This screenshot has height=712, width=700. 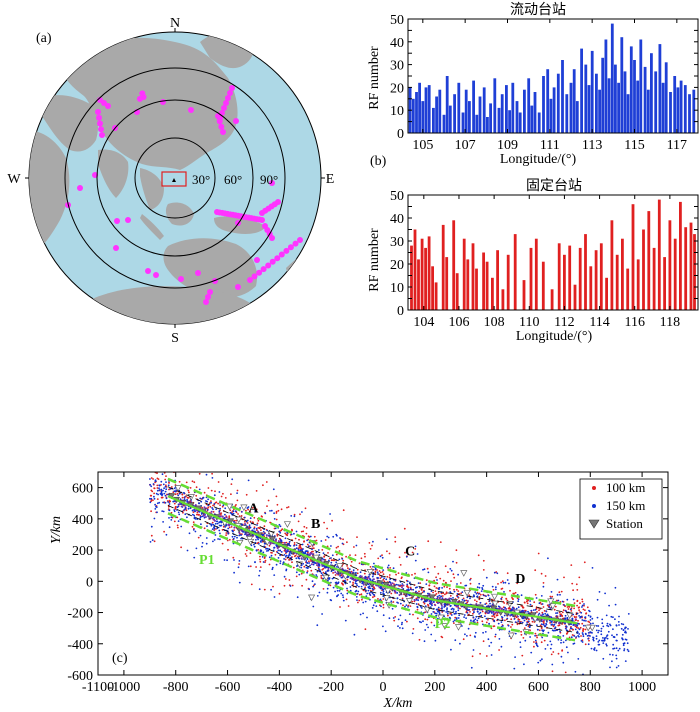 I want to click on scatter-ytick-label: 400, so click(x=82, y=520).